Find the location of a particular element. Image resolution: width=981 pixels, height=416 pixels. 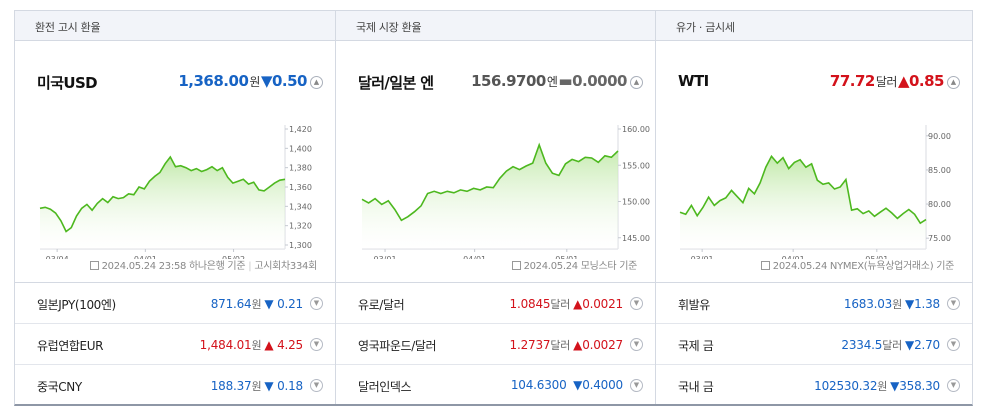

change: 358.30 is located at coordinates (919, 386).